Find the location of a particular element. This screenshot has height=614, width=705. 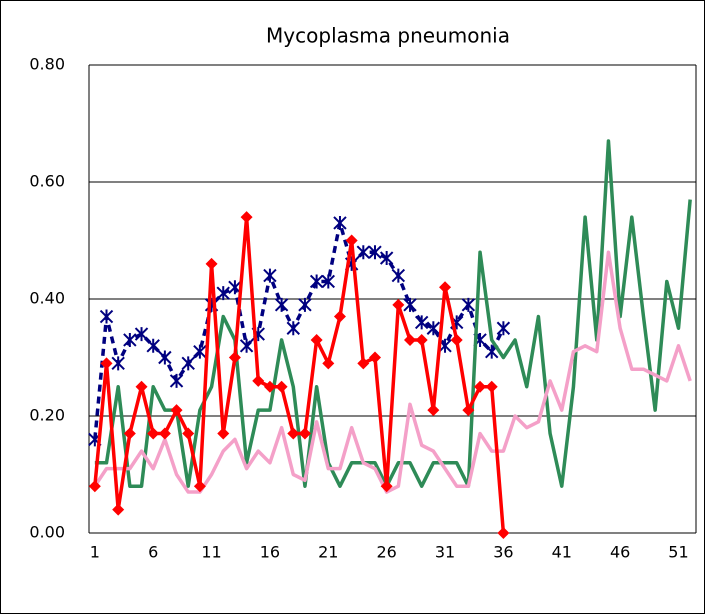

chart-title: Mycoplasma pneumonia is located at coordinates (388, 36).